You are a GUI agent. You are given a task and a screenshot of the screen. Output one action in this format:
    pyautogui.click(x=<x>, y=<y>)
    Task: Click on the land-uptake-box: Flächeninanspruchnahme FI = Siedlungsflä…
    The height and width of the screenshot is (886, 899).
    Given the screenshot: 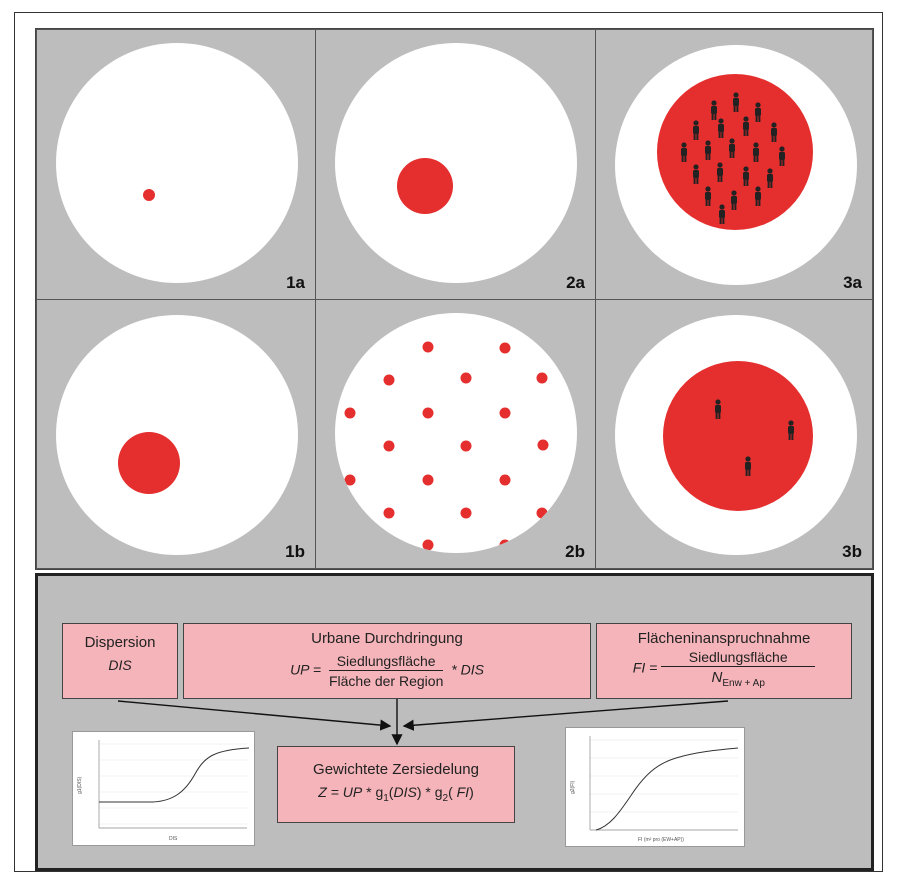 What is the action you would take?
    pyautogui.click(x=724, y=661)
    